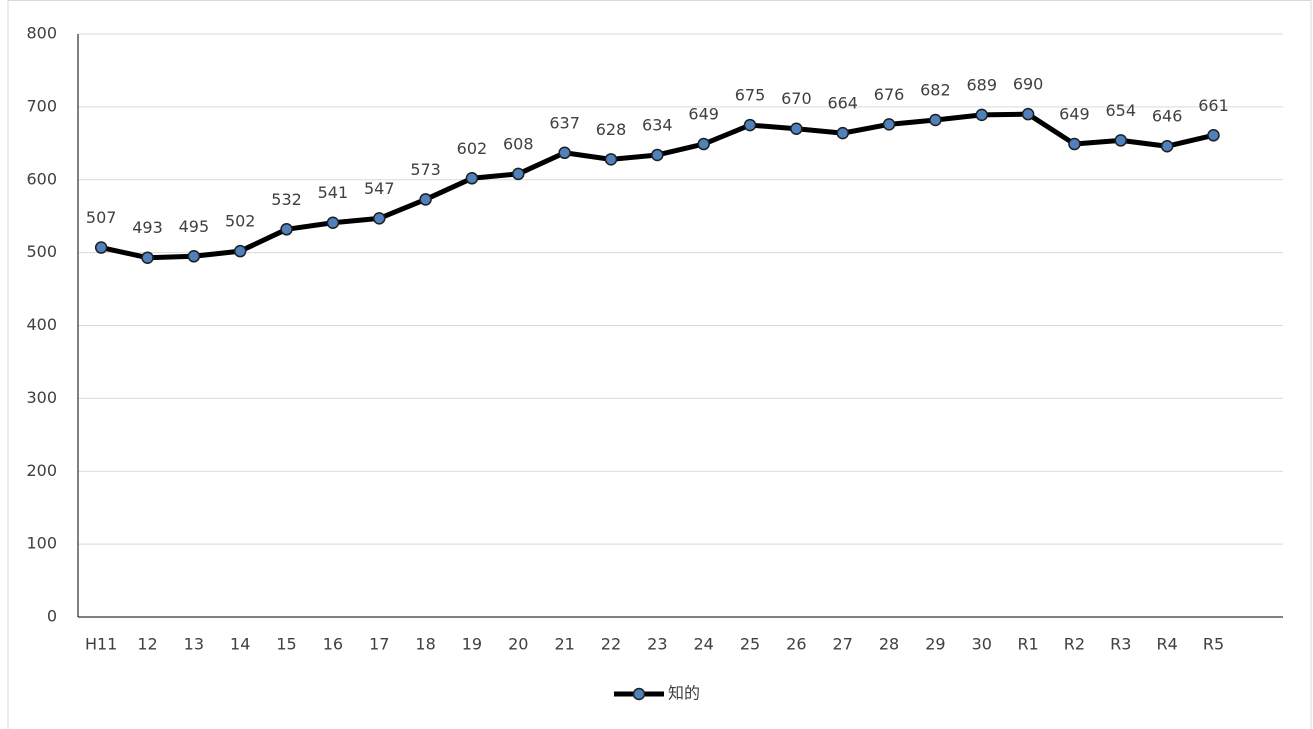 Image resolution: width=1313 pixels, height=729 pixels. Describe the element at coordinates (750, 95) in the screenshot. I see `data-label: 675` at that location.